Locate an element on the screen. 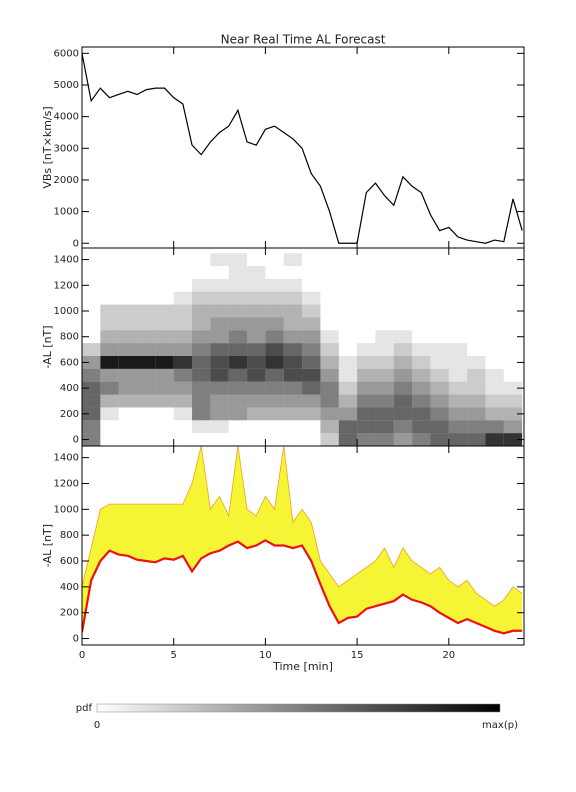  y-tick-label: 2000 is located at coordinates (66, 180).